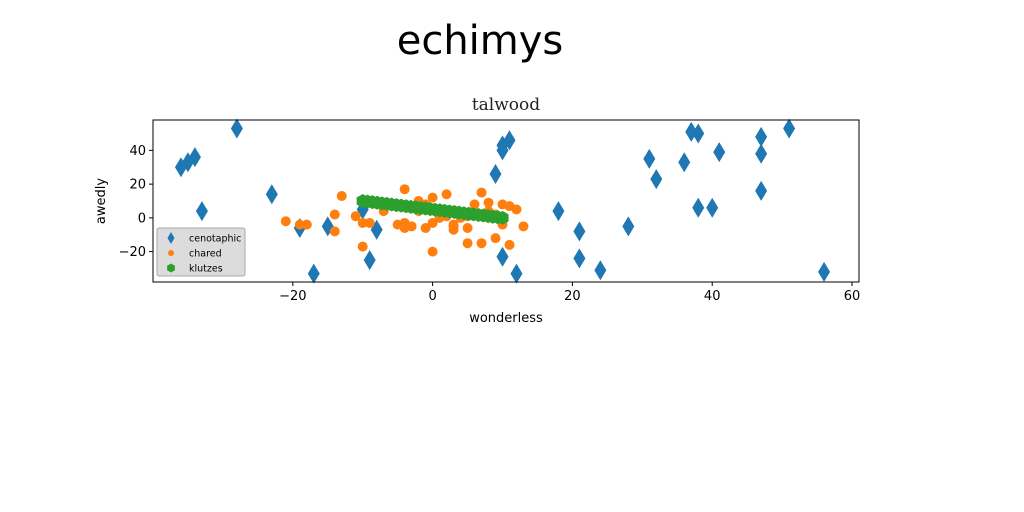  I want to click on legend-label-klutzes: klutzes, so click(206, 269).